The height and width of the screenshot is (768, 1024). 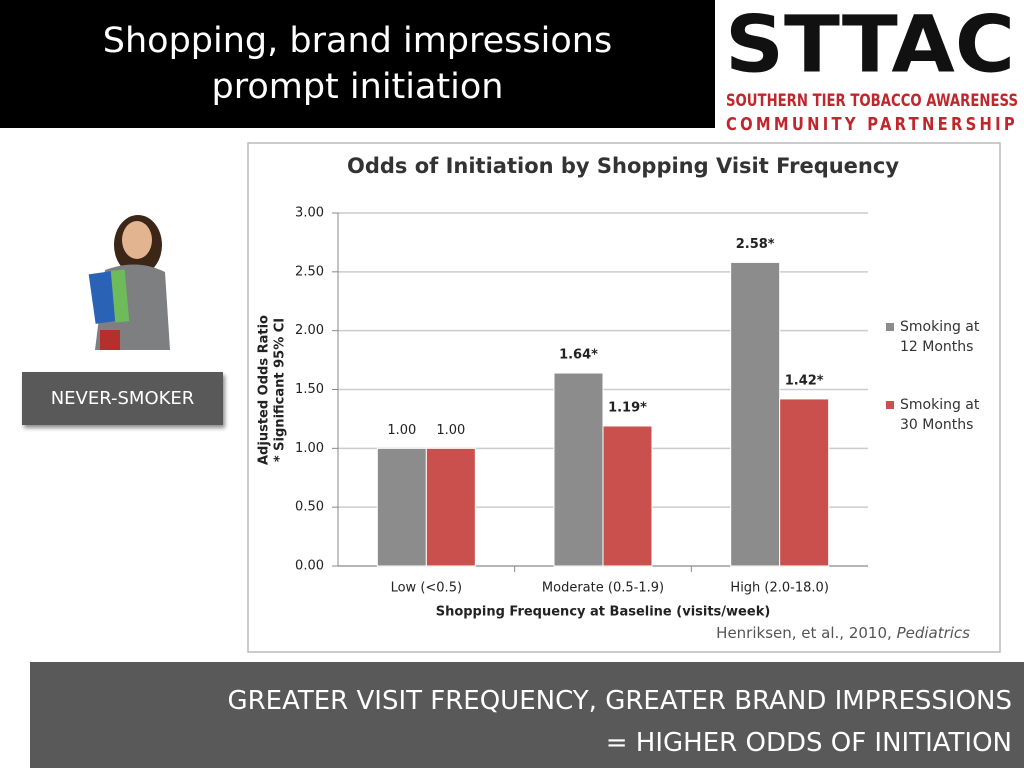 I want to click on x-tick-label: Low (<0.5), so click(x=426, y=588).